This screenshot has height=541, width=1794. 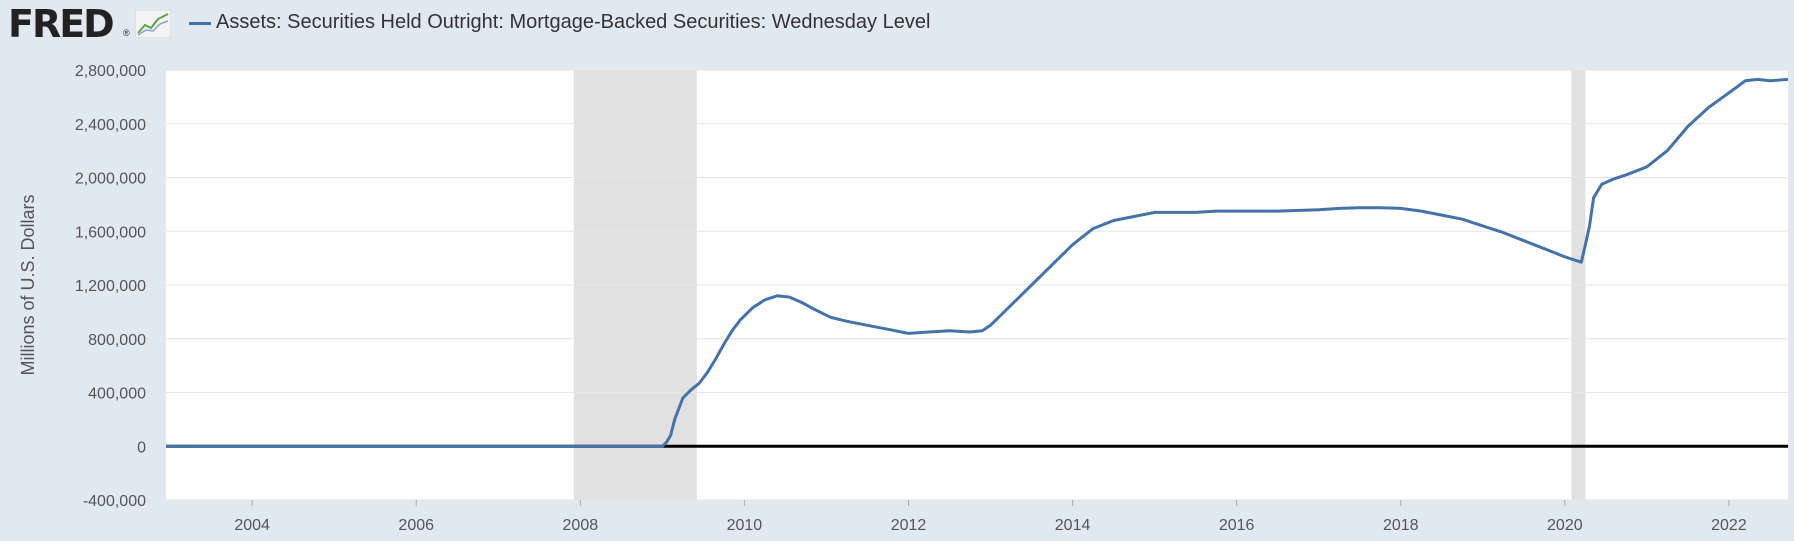 I want to click on line-graph-icon, so click(x=153, y=24).